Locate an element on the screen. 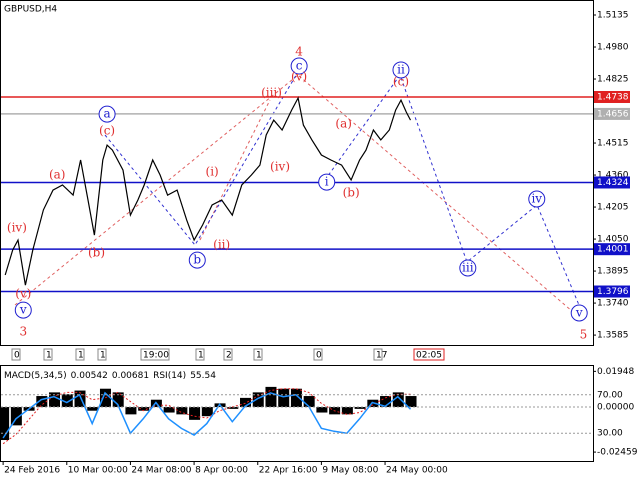 The height and width of the screenshot is (480, 640). x-tick-label: 24 May 00:00 is located at coordinates (417, 471).